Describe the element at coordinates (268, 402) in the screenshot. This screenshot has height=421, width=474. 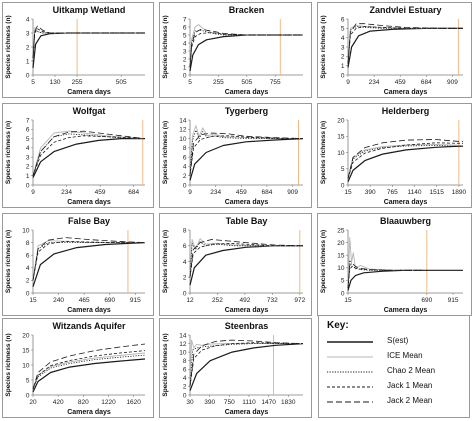
I see `x-tick-label: 1470` at that location.